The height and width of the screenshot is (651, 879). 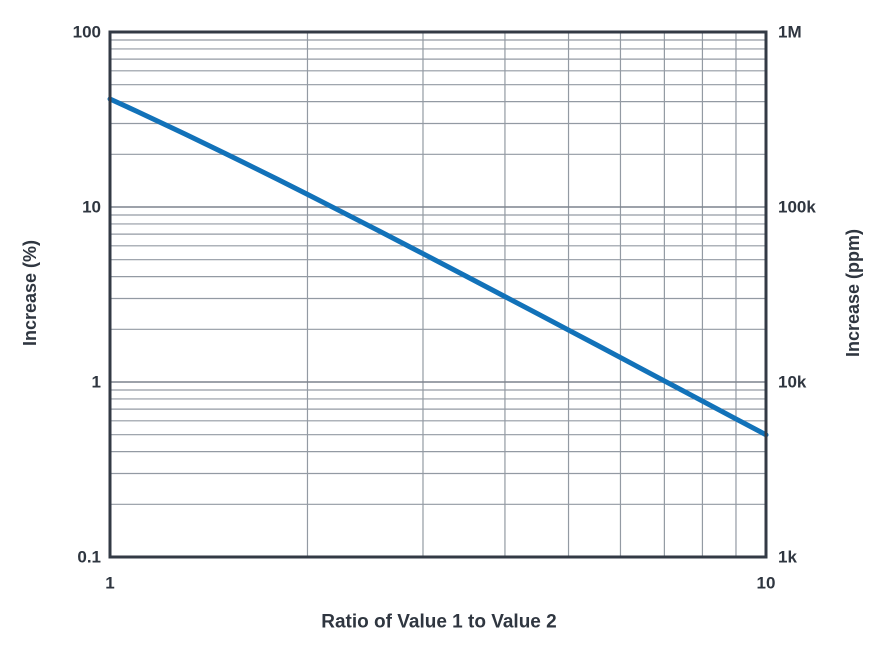 What do you see at coordinates (853, 293) in the screenshot?
I see `y-right-axis-title: Increase (ppm)` at bounding box center [853, 293].